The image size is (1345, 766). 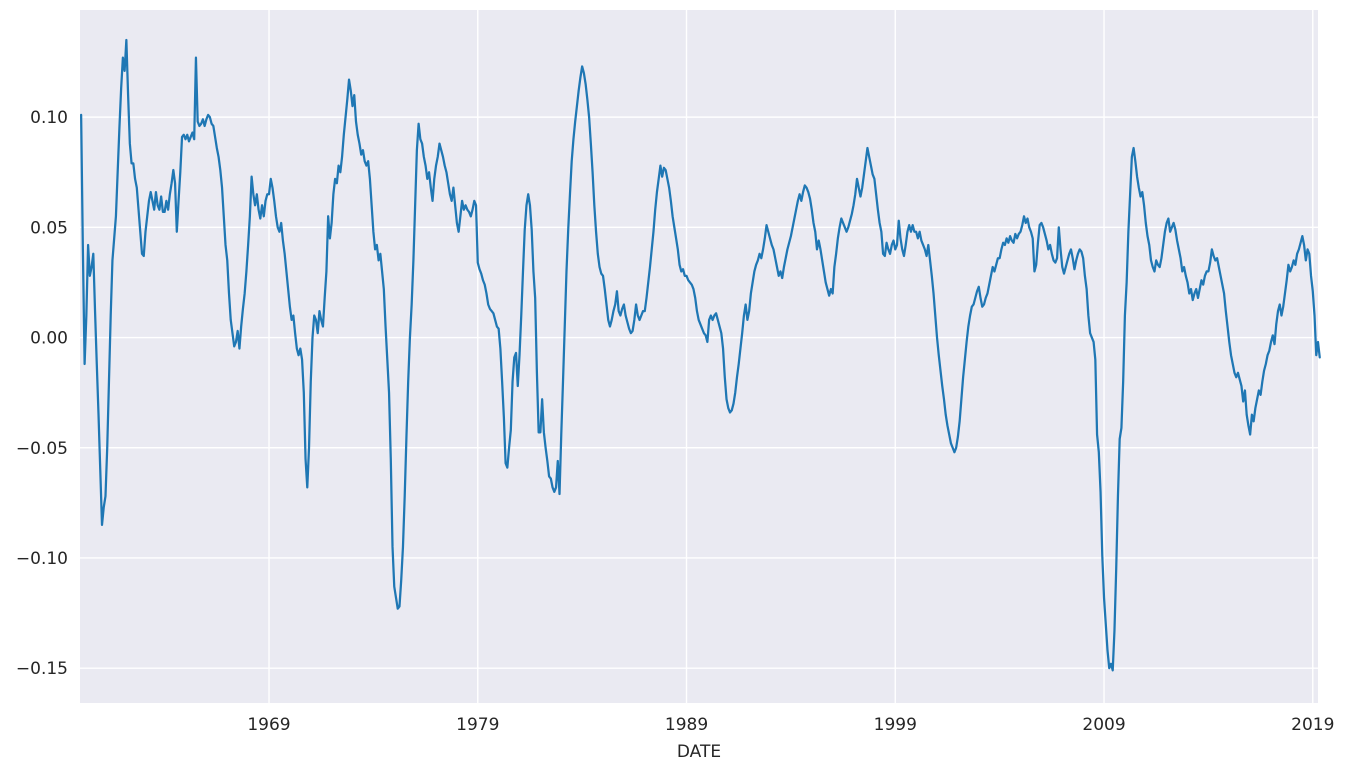 What do you see at coordinates (49, 228) in the screenshot?
I see `y-tick-label: 0.05` at bounding box center [49, 228].